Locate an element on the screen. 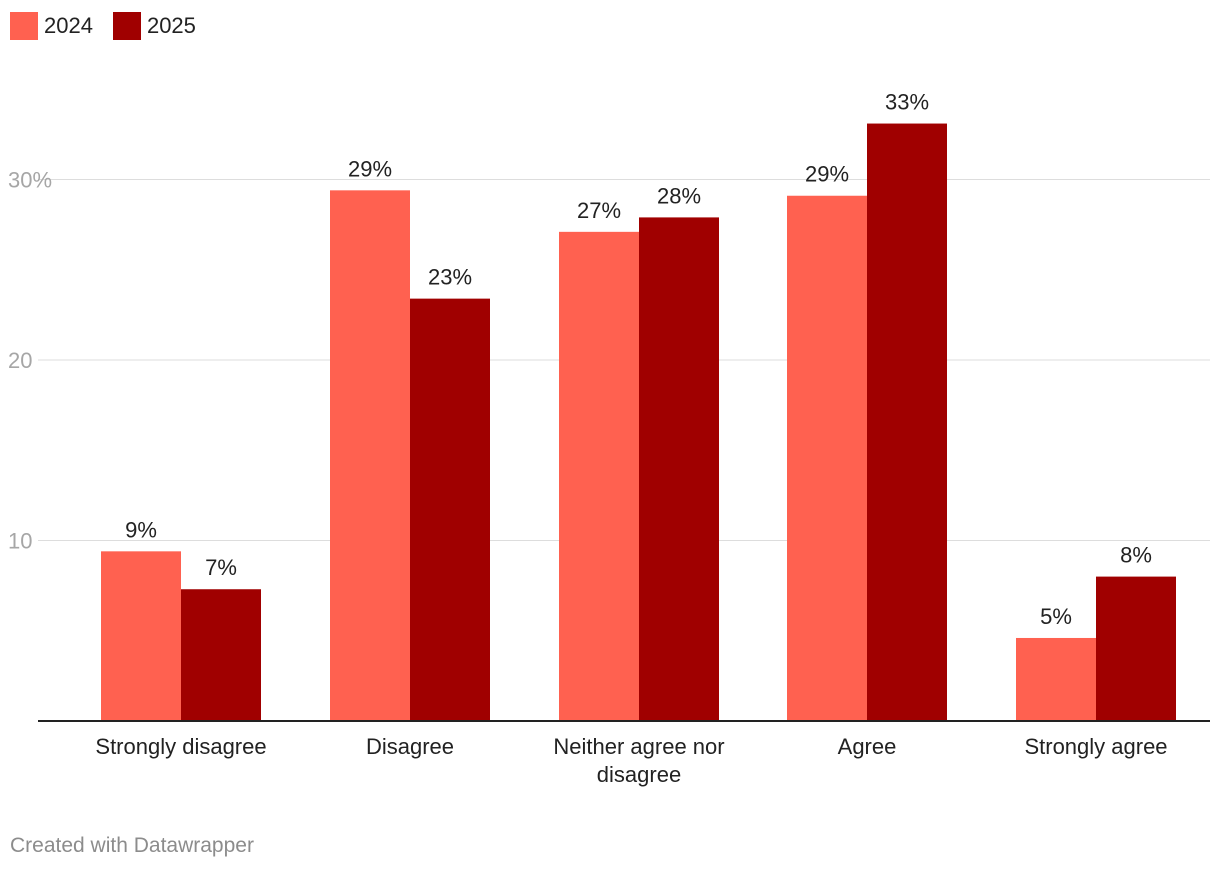 The width and height of the screenshot is (1220, 872). value-label-2025-2: 28% is located at coordinates (679, 195).